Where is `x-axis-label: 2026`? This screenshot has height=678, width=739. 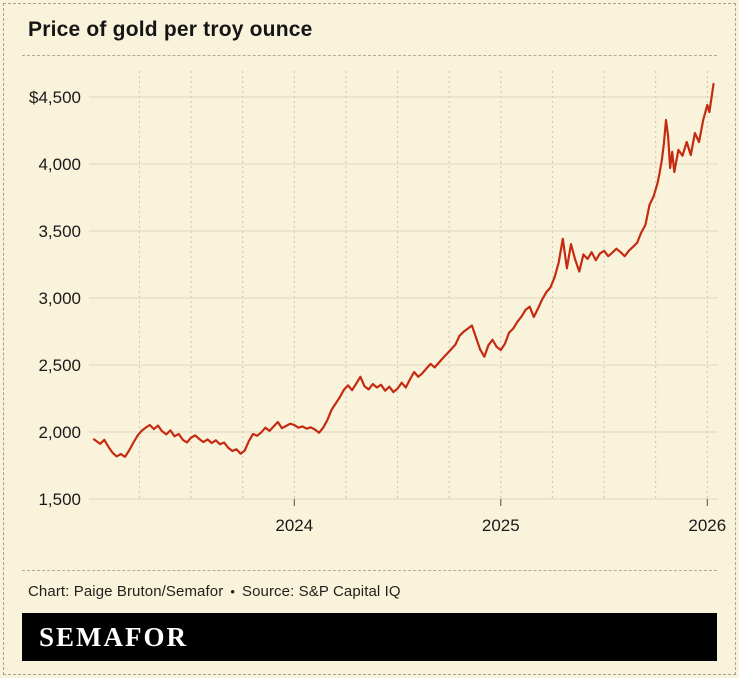
x-axis-label: 2026 is located at coordinates (707, 525).